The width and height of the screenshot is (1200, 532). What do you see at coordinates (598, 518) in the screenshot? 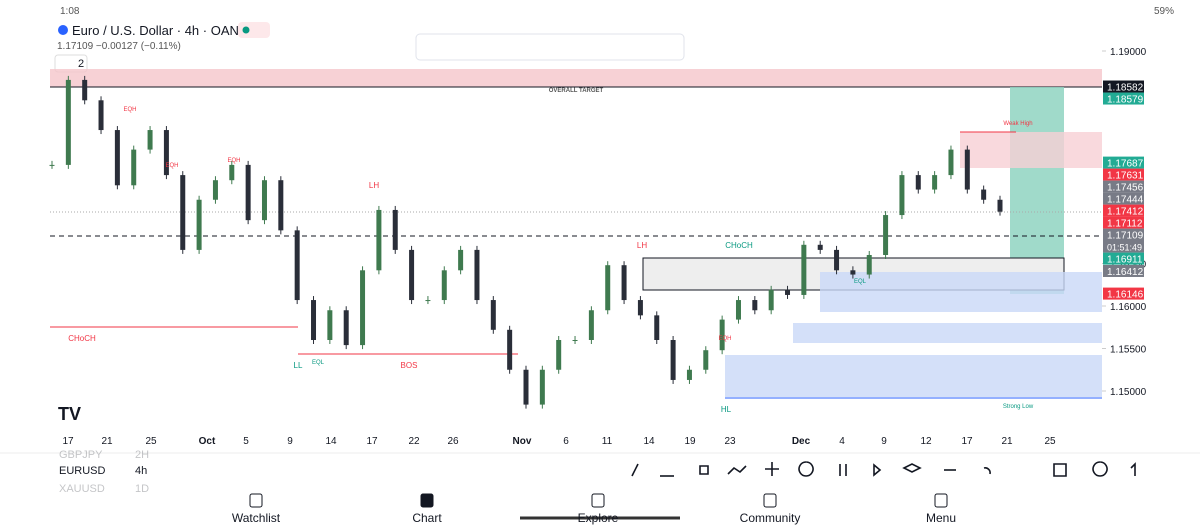
I see `nav-label: Explore` at bounding box center [598, 518].